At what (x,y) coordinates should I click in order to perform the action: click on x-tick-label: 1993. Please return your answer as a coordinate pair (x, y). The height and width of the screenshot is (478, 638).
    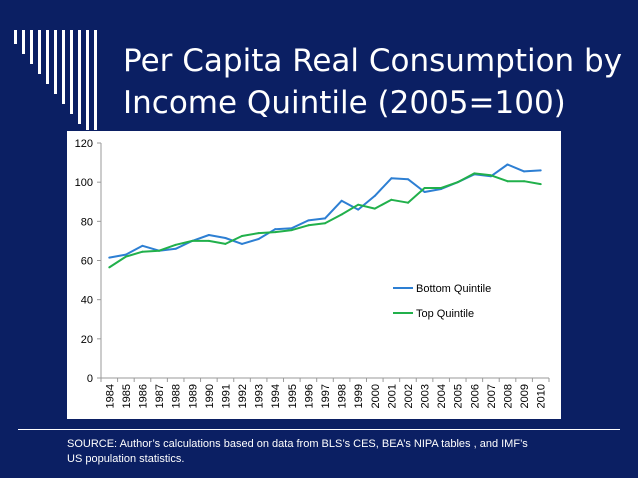
    Looking at the image, I should click on (260, 396).